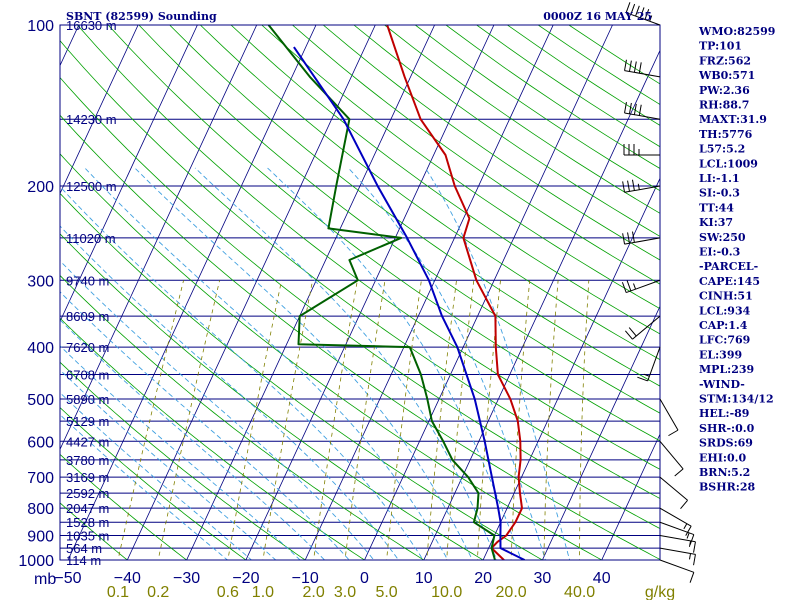  Describe the element at coordinates (91, 25) in the screenshot. I see `height-label: 16630 m` at that location.